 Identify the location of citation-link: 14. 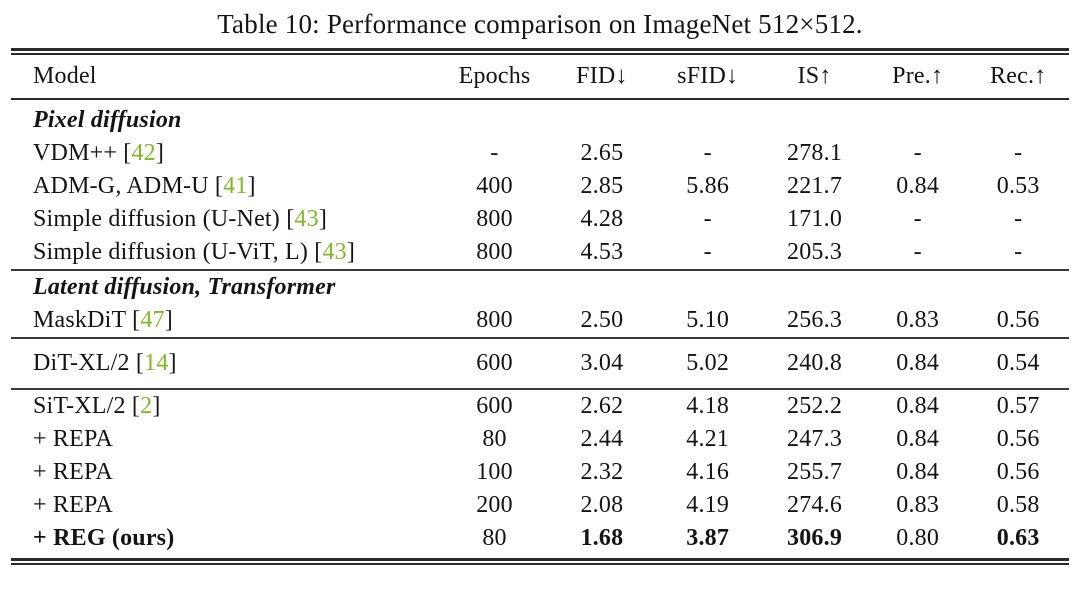
(156, 363).